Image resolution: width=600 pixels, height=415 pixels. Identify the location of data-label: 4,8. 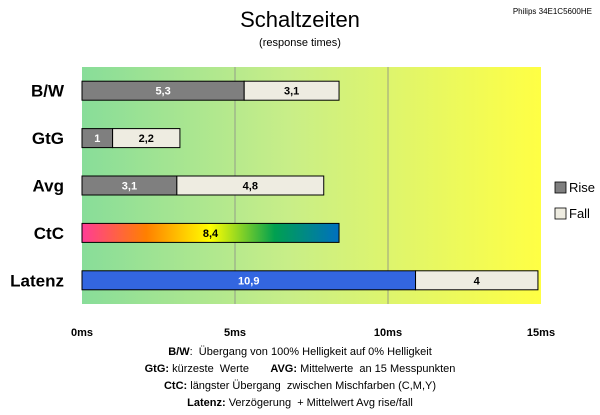
(250, 187).